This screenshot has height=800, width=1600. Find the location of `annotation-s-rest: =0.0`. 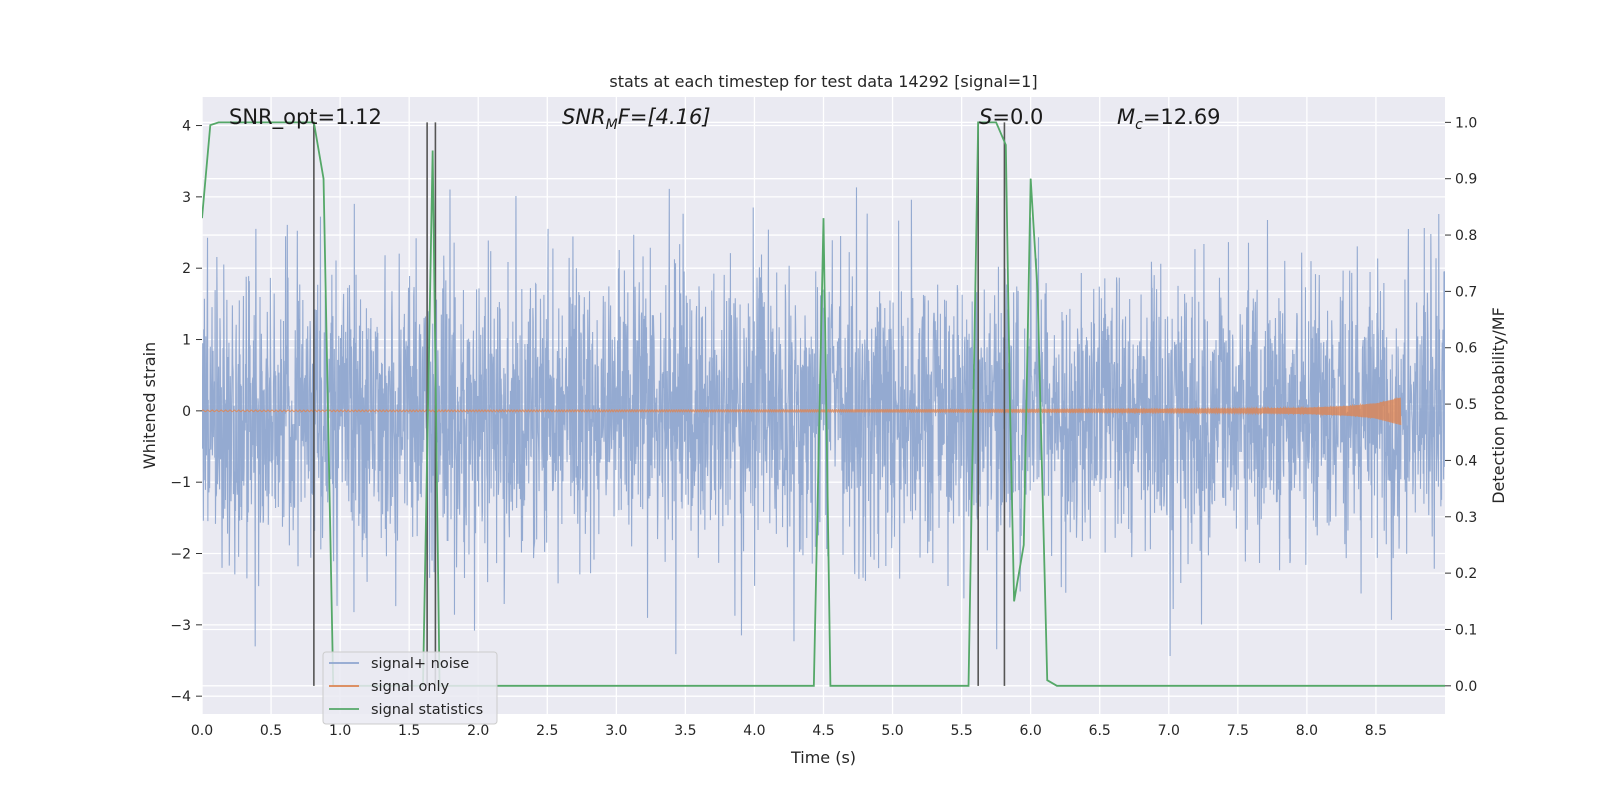

annotation-s-rest: =0.0 is located at coordinates (1017, 117).